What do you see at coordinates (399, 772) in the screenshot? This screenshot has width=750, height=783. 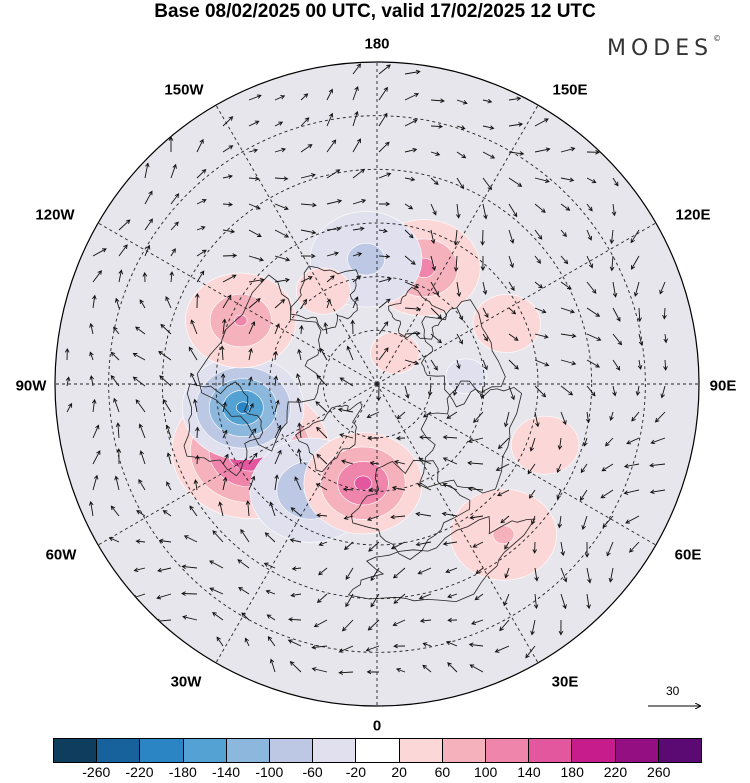 I see `colorbar-tick-label: 20` at bounding box center [399, 772].